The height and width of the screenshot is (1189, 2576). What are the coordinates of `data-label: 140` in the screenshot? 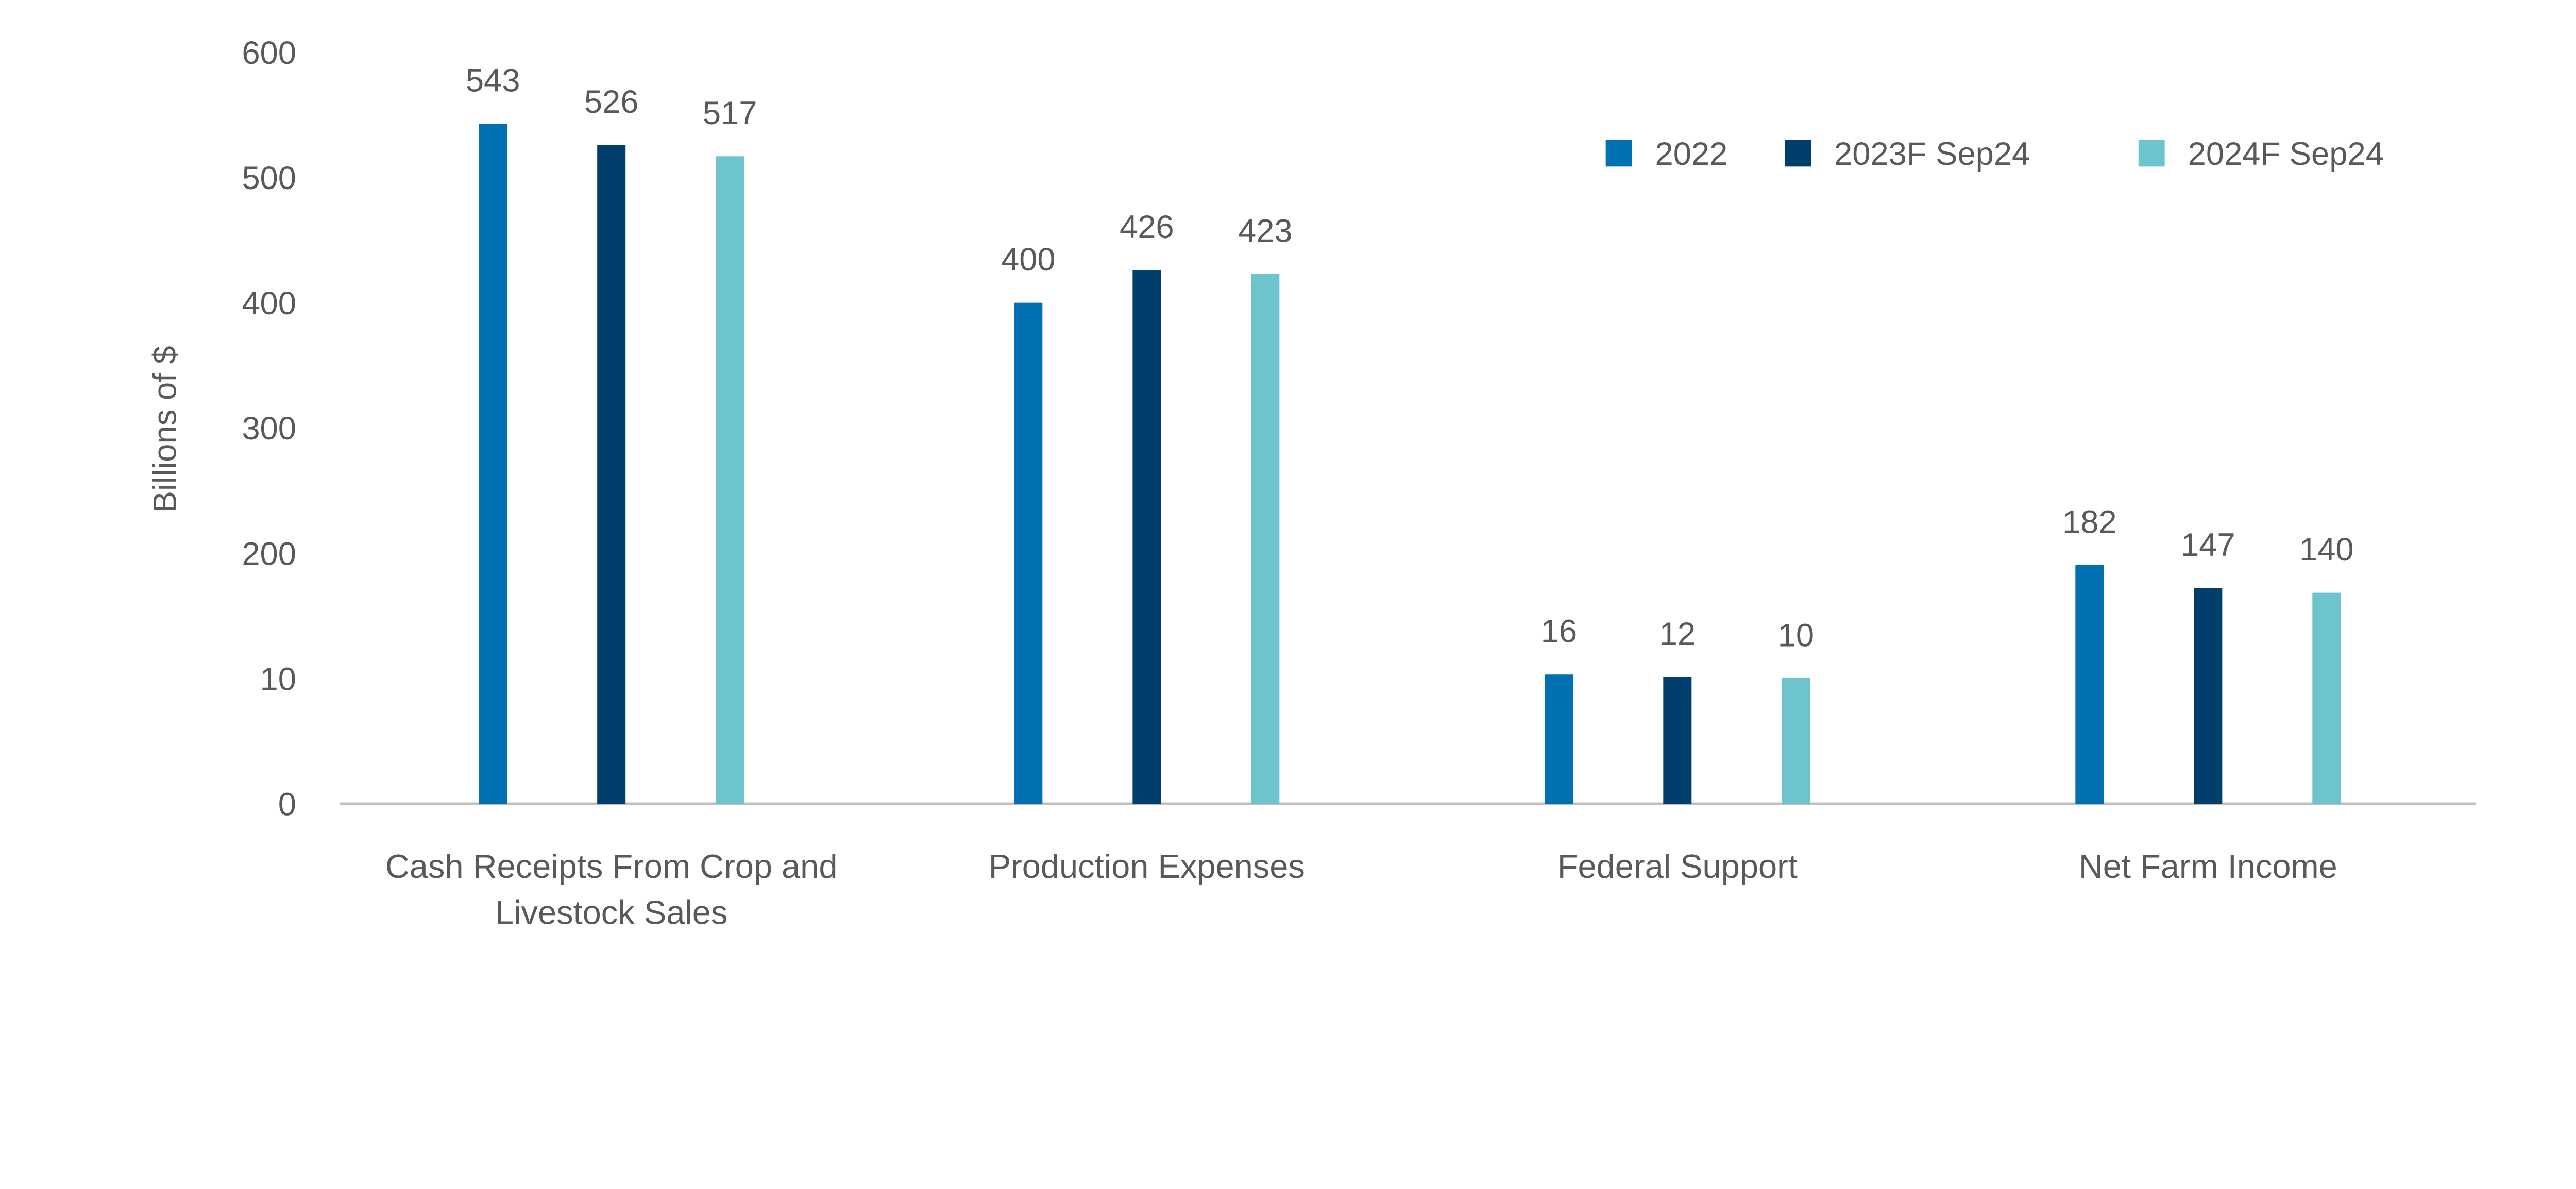 It's located at (2327, 550).